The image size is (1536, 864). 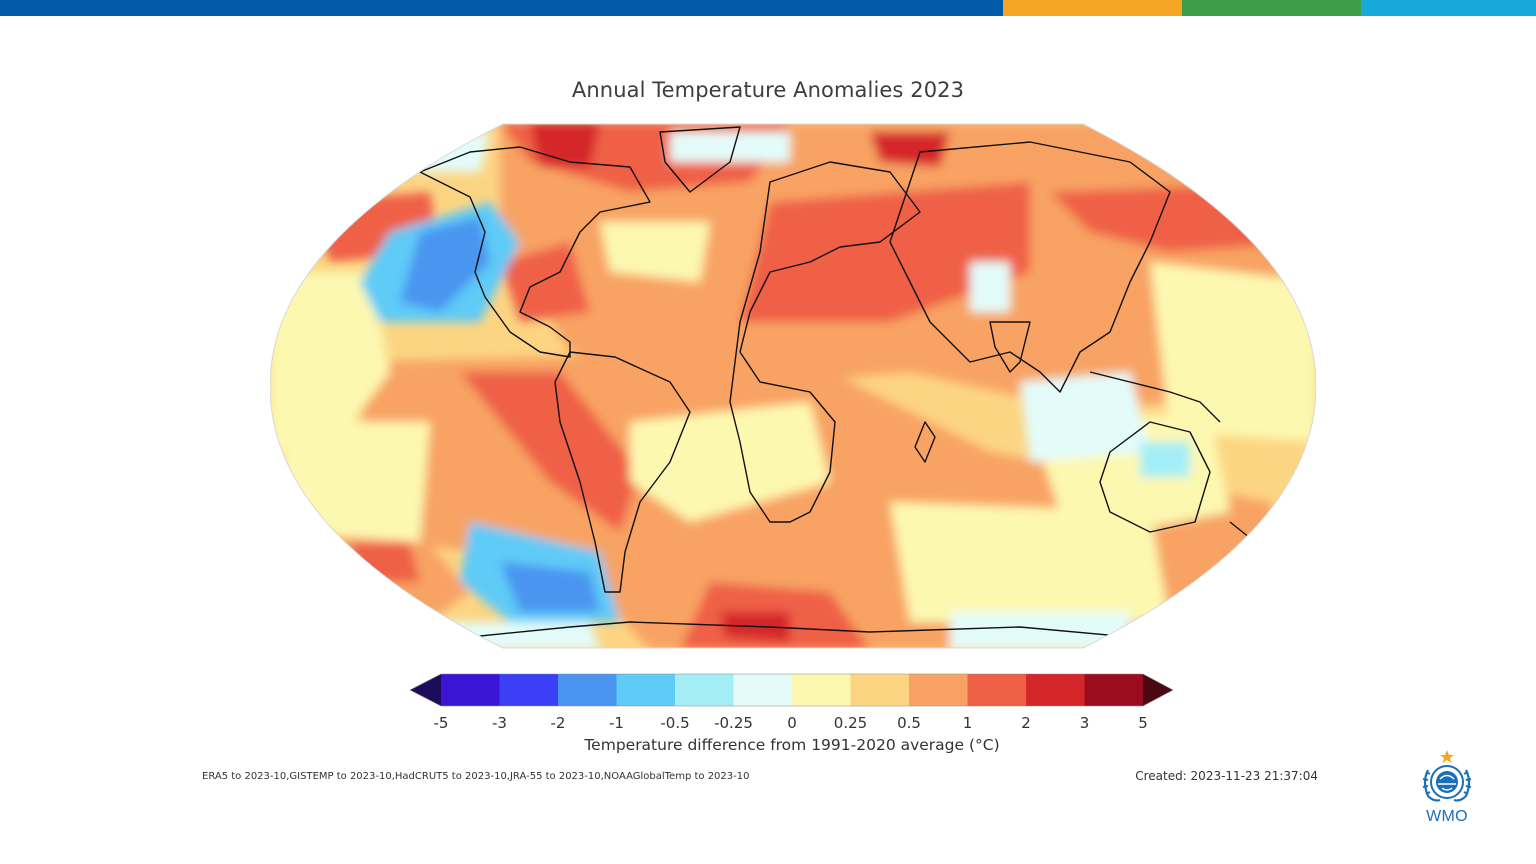 What do you see at coordinates (1026, 723) in the screenshot?
I see `colorbar-tick: 2` at bounding box center [1026, 723].